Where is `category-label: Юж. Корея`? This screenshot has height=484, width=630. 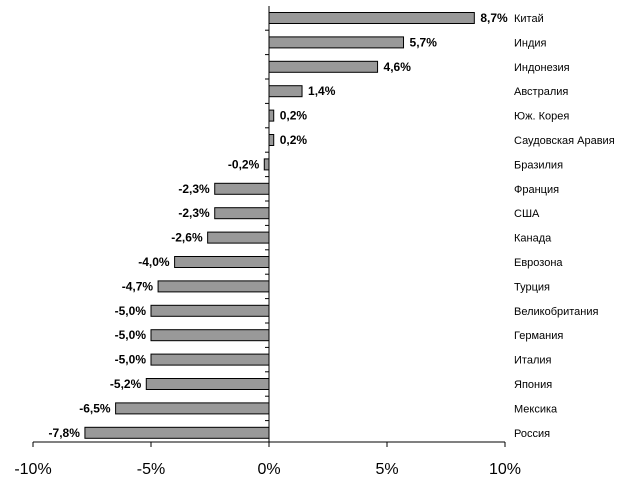
category-label: Юж. Корея is located at coordinates (541, 117).